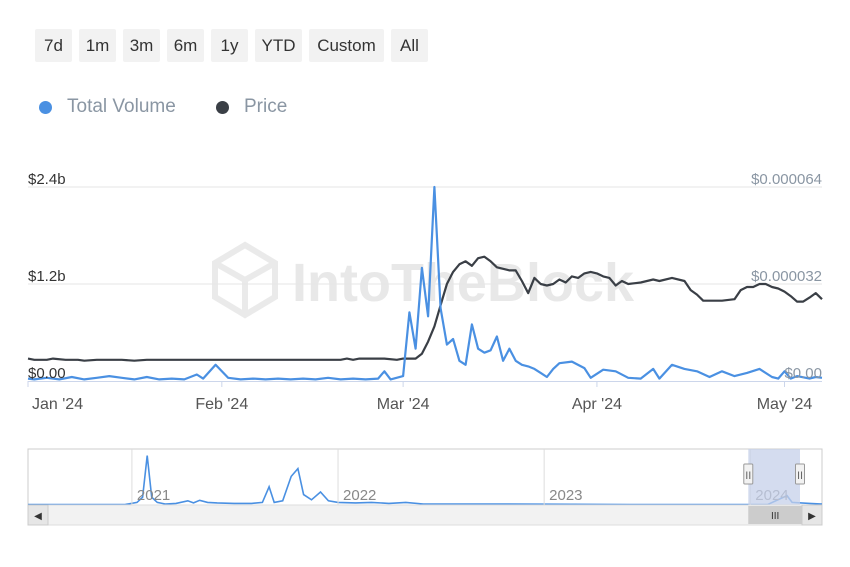  What do you see at coordinates (185, 45) in the screenshot?
I see `range-button-6m: 6m` at bounding box center [185, 45].